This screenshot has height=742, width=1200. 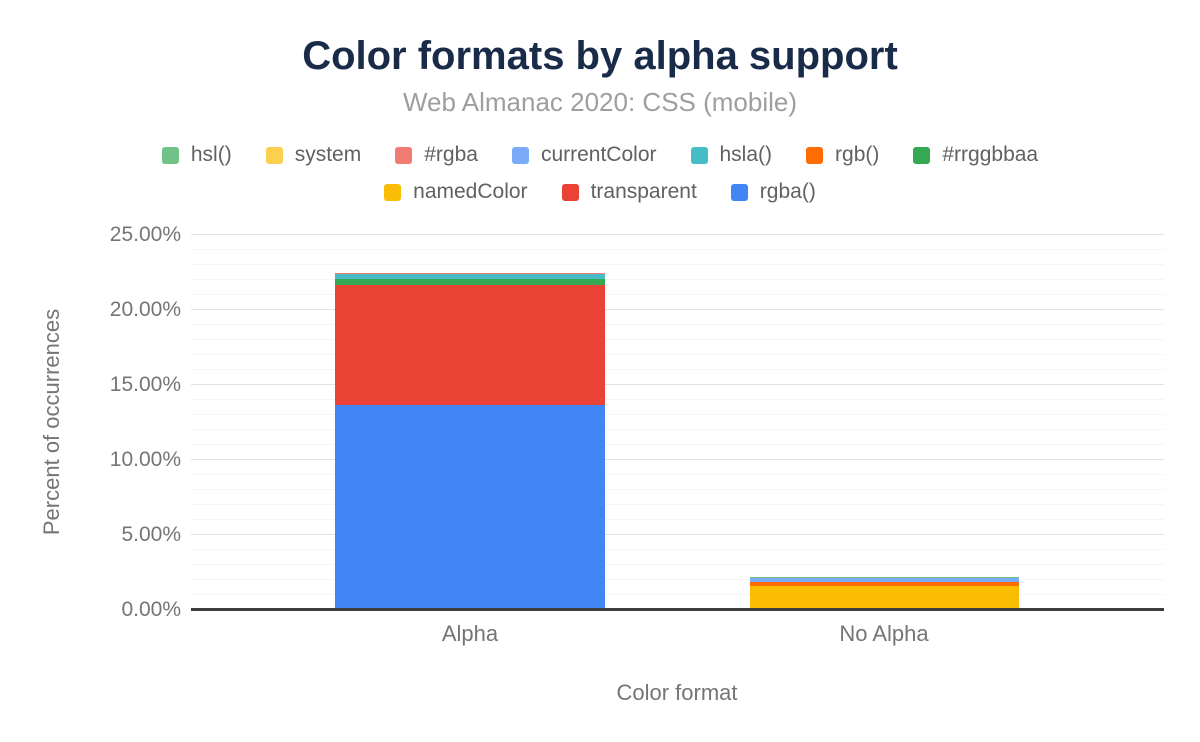 I want to click on legend-label: rgba(), so click(x=787, y=191).